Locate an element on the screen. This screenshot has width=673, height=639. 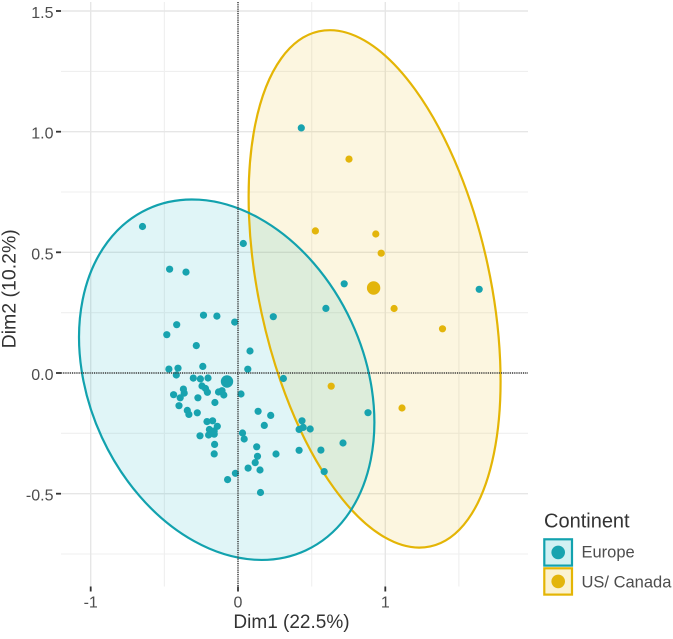
svg-text: 0.5 is located at coordinates (42, 254).